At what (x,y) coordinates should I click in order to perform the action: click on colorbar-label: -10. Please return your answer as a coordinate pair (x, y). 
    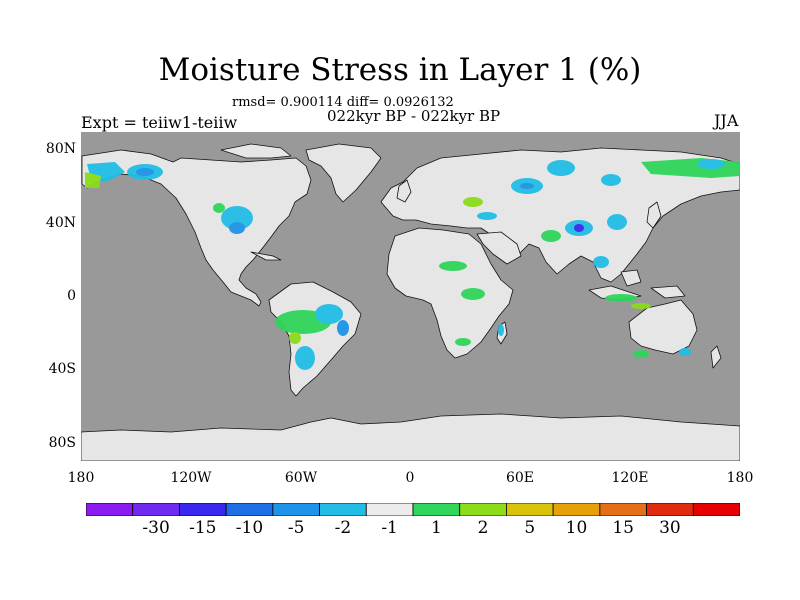
    Looking at the image, I should click on (249, 528).